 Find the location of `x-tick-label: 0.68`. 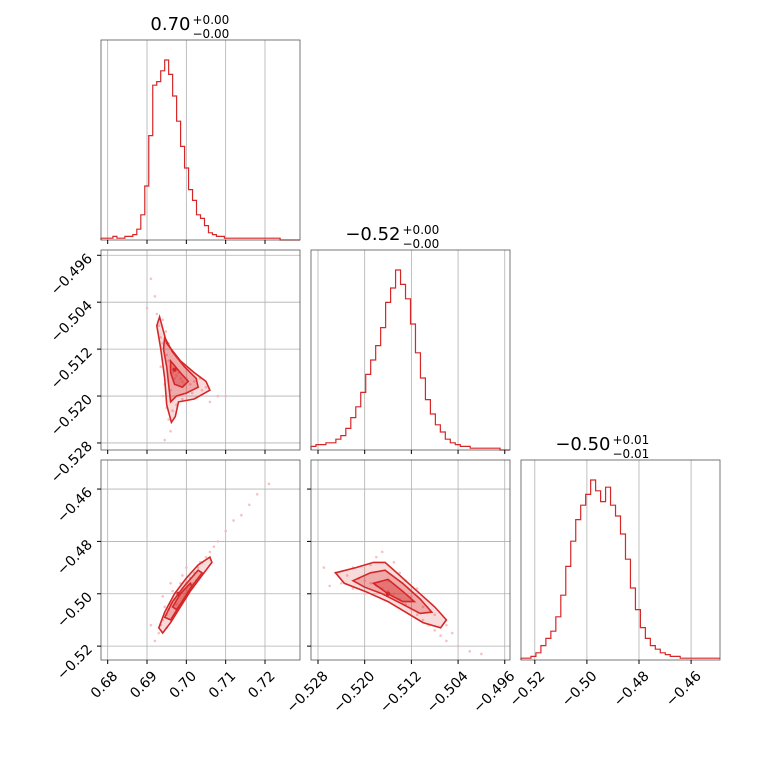

x-tick-label: 0.68 is located at coordinates (104, 684).